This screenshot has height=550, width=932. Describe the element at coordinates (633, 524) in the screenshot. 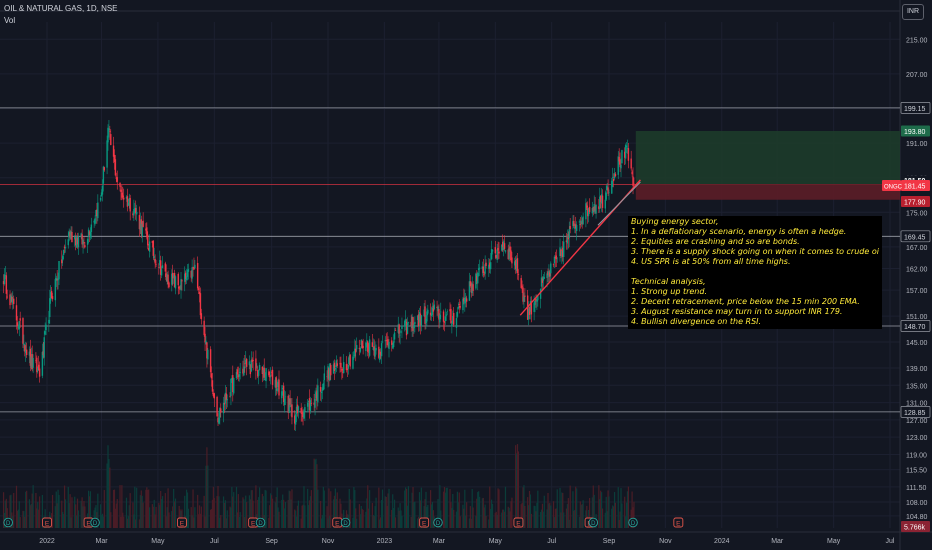

I see `dividend-marker-glyph-6: D` at that location.